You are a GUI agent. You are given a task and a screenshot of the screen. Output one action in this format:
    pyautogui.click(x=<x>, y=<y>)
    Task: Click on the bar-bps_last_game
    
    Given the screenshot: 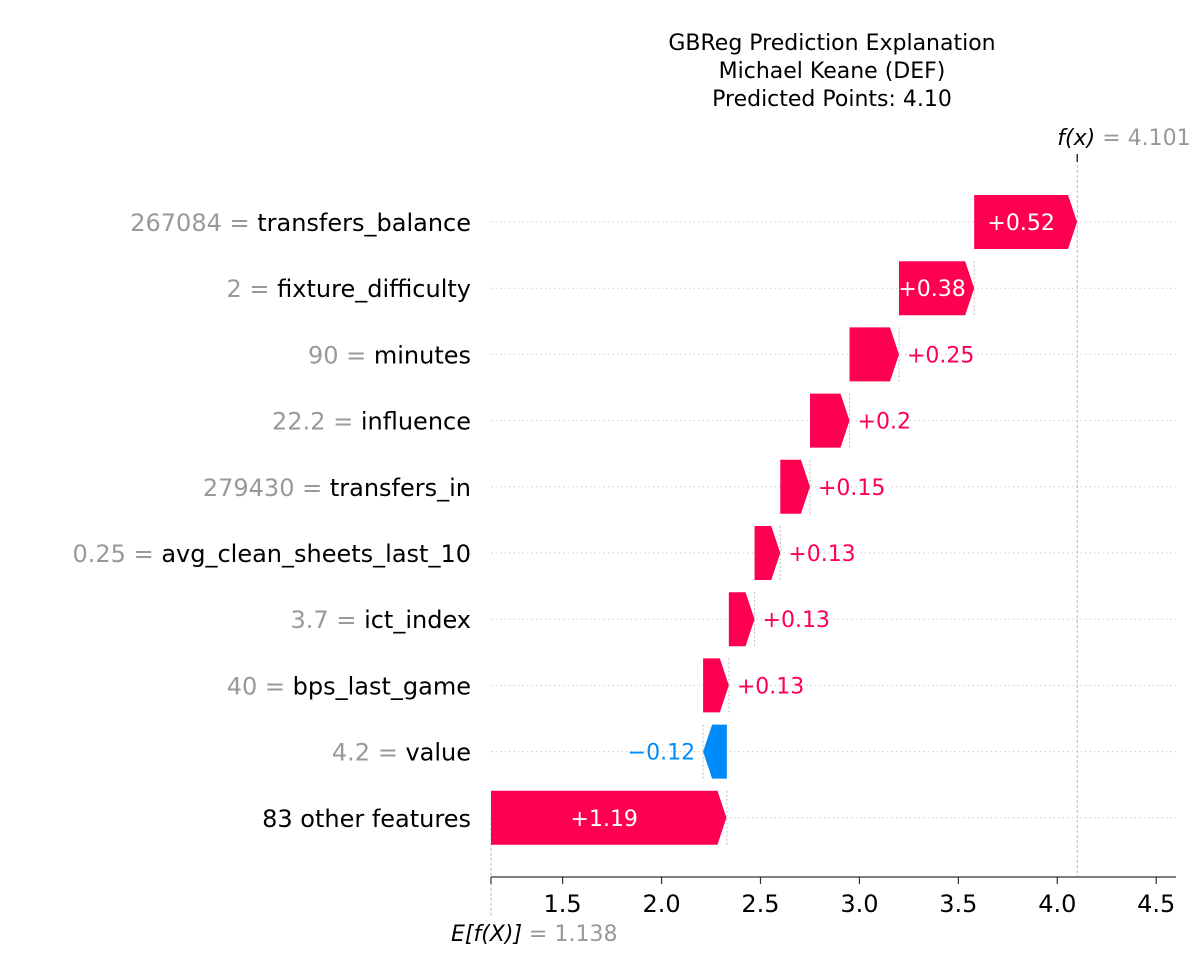 What is the action you would take?
    pyautogui.click(x=716, y=685)
    